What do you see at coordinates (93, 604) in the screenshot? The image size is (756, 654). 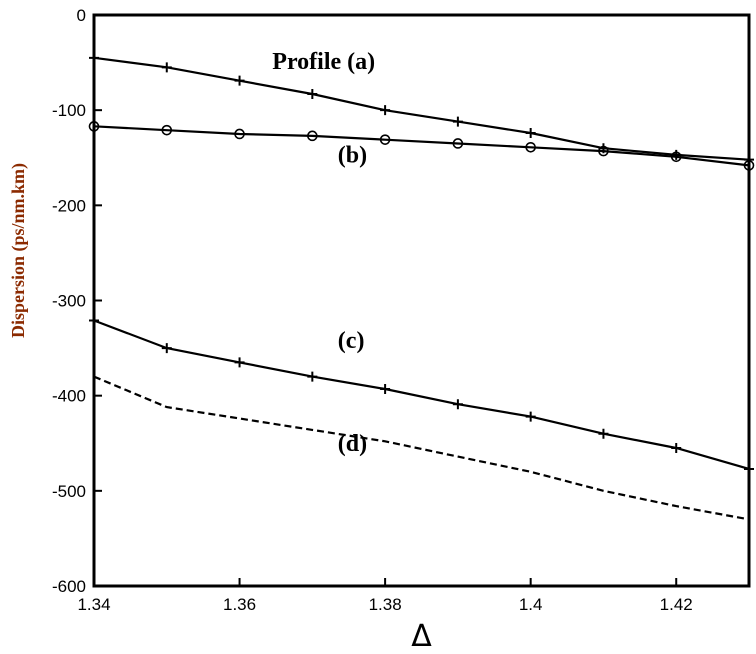 I see `x-tick-label: 1.34` at bounding box center [93, 604].